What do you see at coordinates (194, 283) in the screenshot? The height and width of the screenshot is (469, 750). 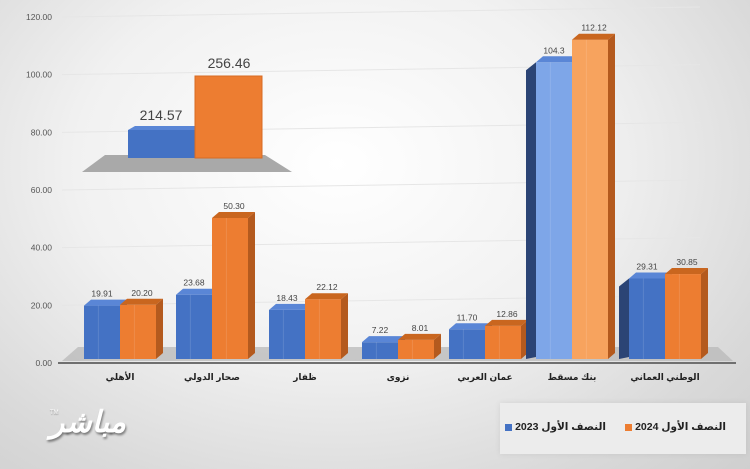 I see `value-label-2023: 23.68` at bounding box center [194, 283].